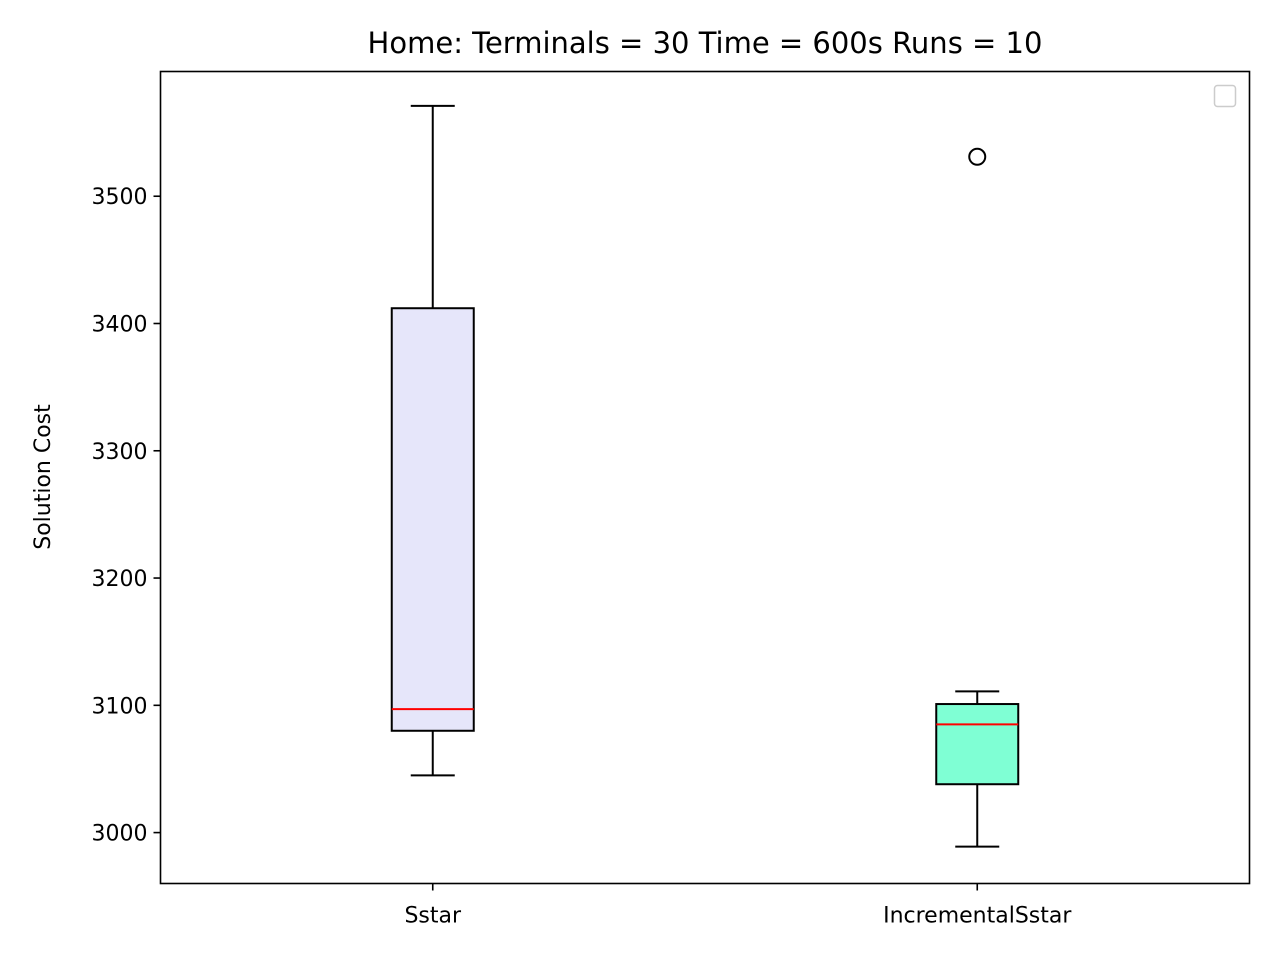 The image size is (1280, 960). What do you see at coordinates (126, 516) in the screenshot?
I see `y-axis: 3000 3100 3200 3300 3400 3500` at bounding box center [126, 516].